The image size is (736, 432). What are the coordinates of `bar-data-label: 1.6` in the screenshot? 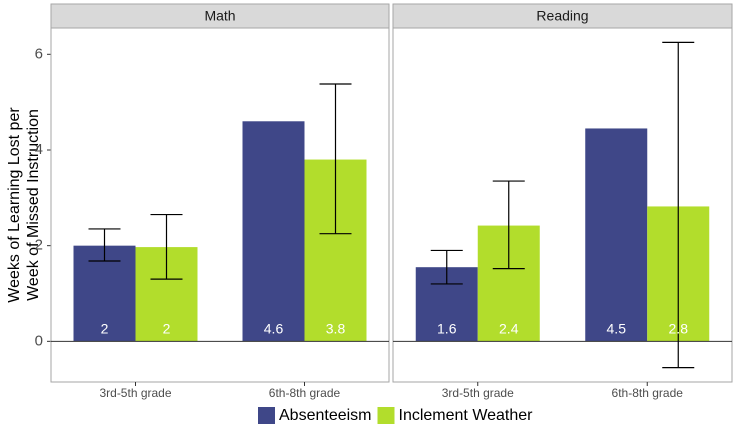 It's located at (447, 328).